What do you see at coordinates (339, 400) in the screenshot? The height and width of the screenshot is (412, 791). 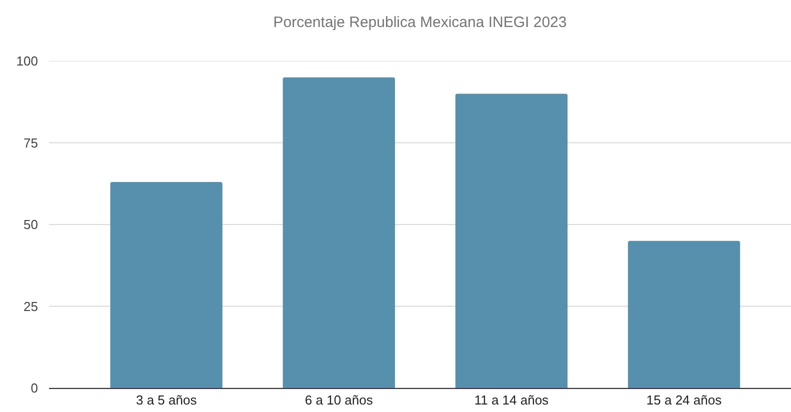 I see `x-tick-label: 6 a 10 años` at bounding box center [339, 400].